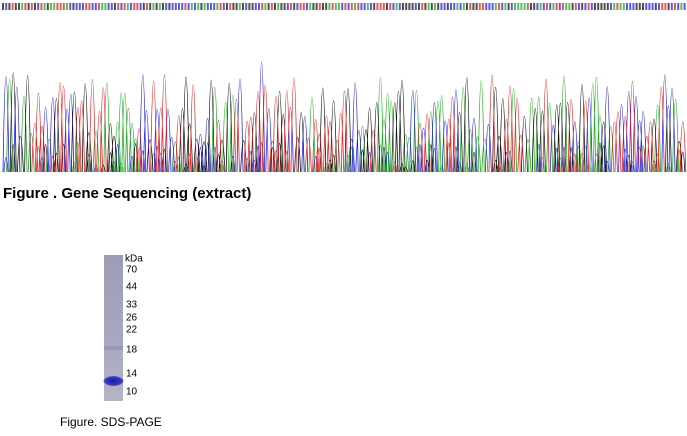 This screenshot has width=687, height=436. I want to click on figure-caption: Figure. SDS-PAGE, so click(111, 422).